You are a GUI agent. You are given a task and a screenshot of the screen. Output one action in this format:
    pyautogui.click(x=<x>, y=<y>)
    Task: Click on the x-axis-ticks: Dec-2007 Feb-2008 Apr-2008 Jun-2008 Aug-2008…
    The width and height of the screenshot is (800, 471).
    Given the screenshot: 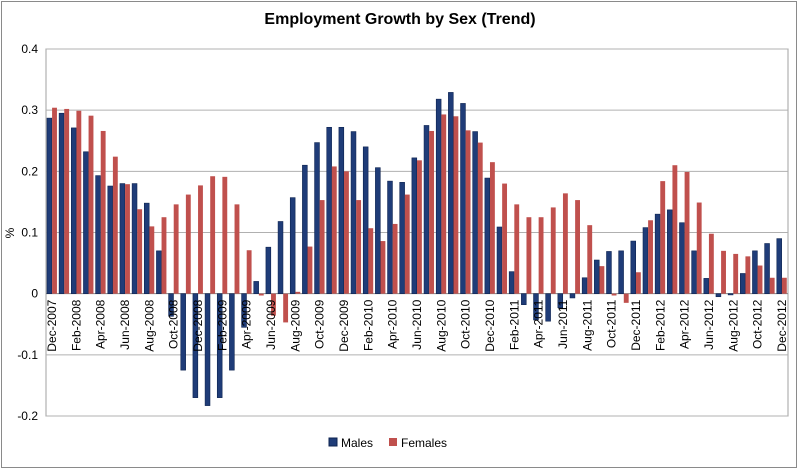 What is the action you would take?
    pyautogui.click(x=417, y=325)
    